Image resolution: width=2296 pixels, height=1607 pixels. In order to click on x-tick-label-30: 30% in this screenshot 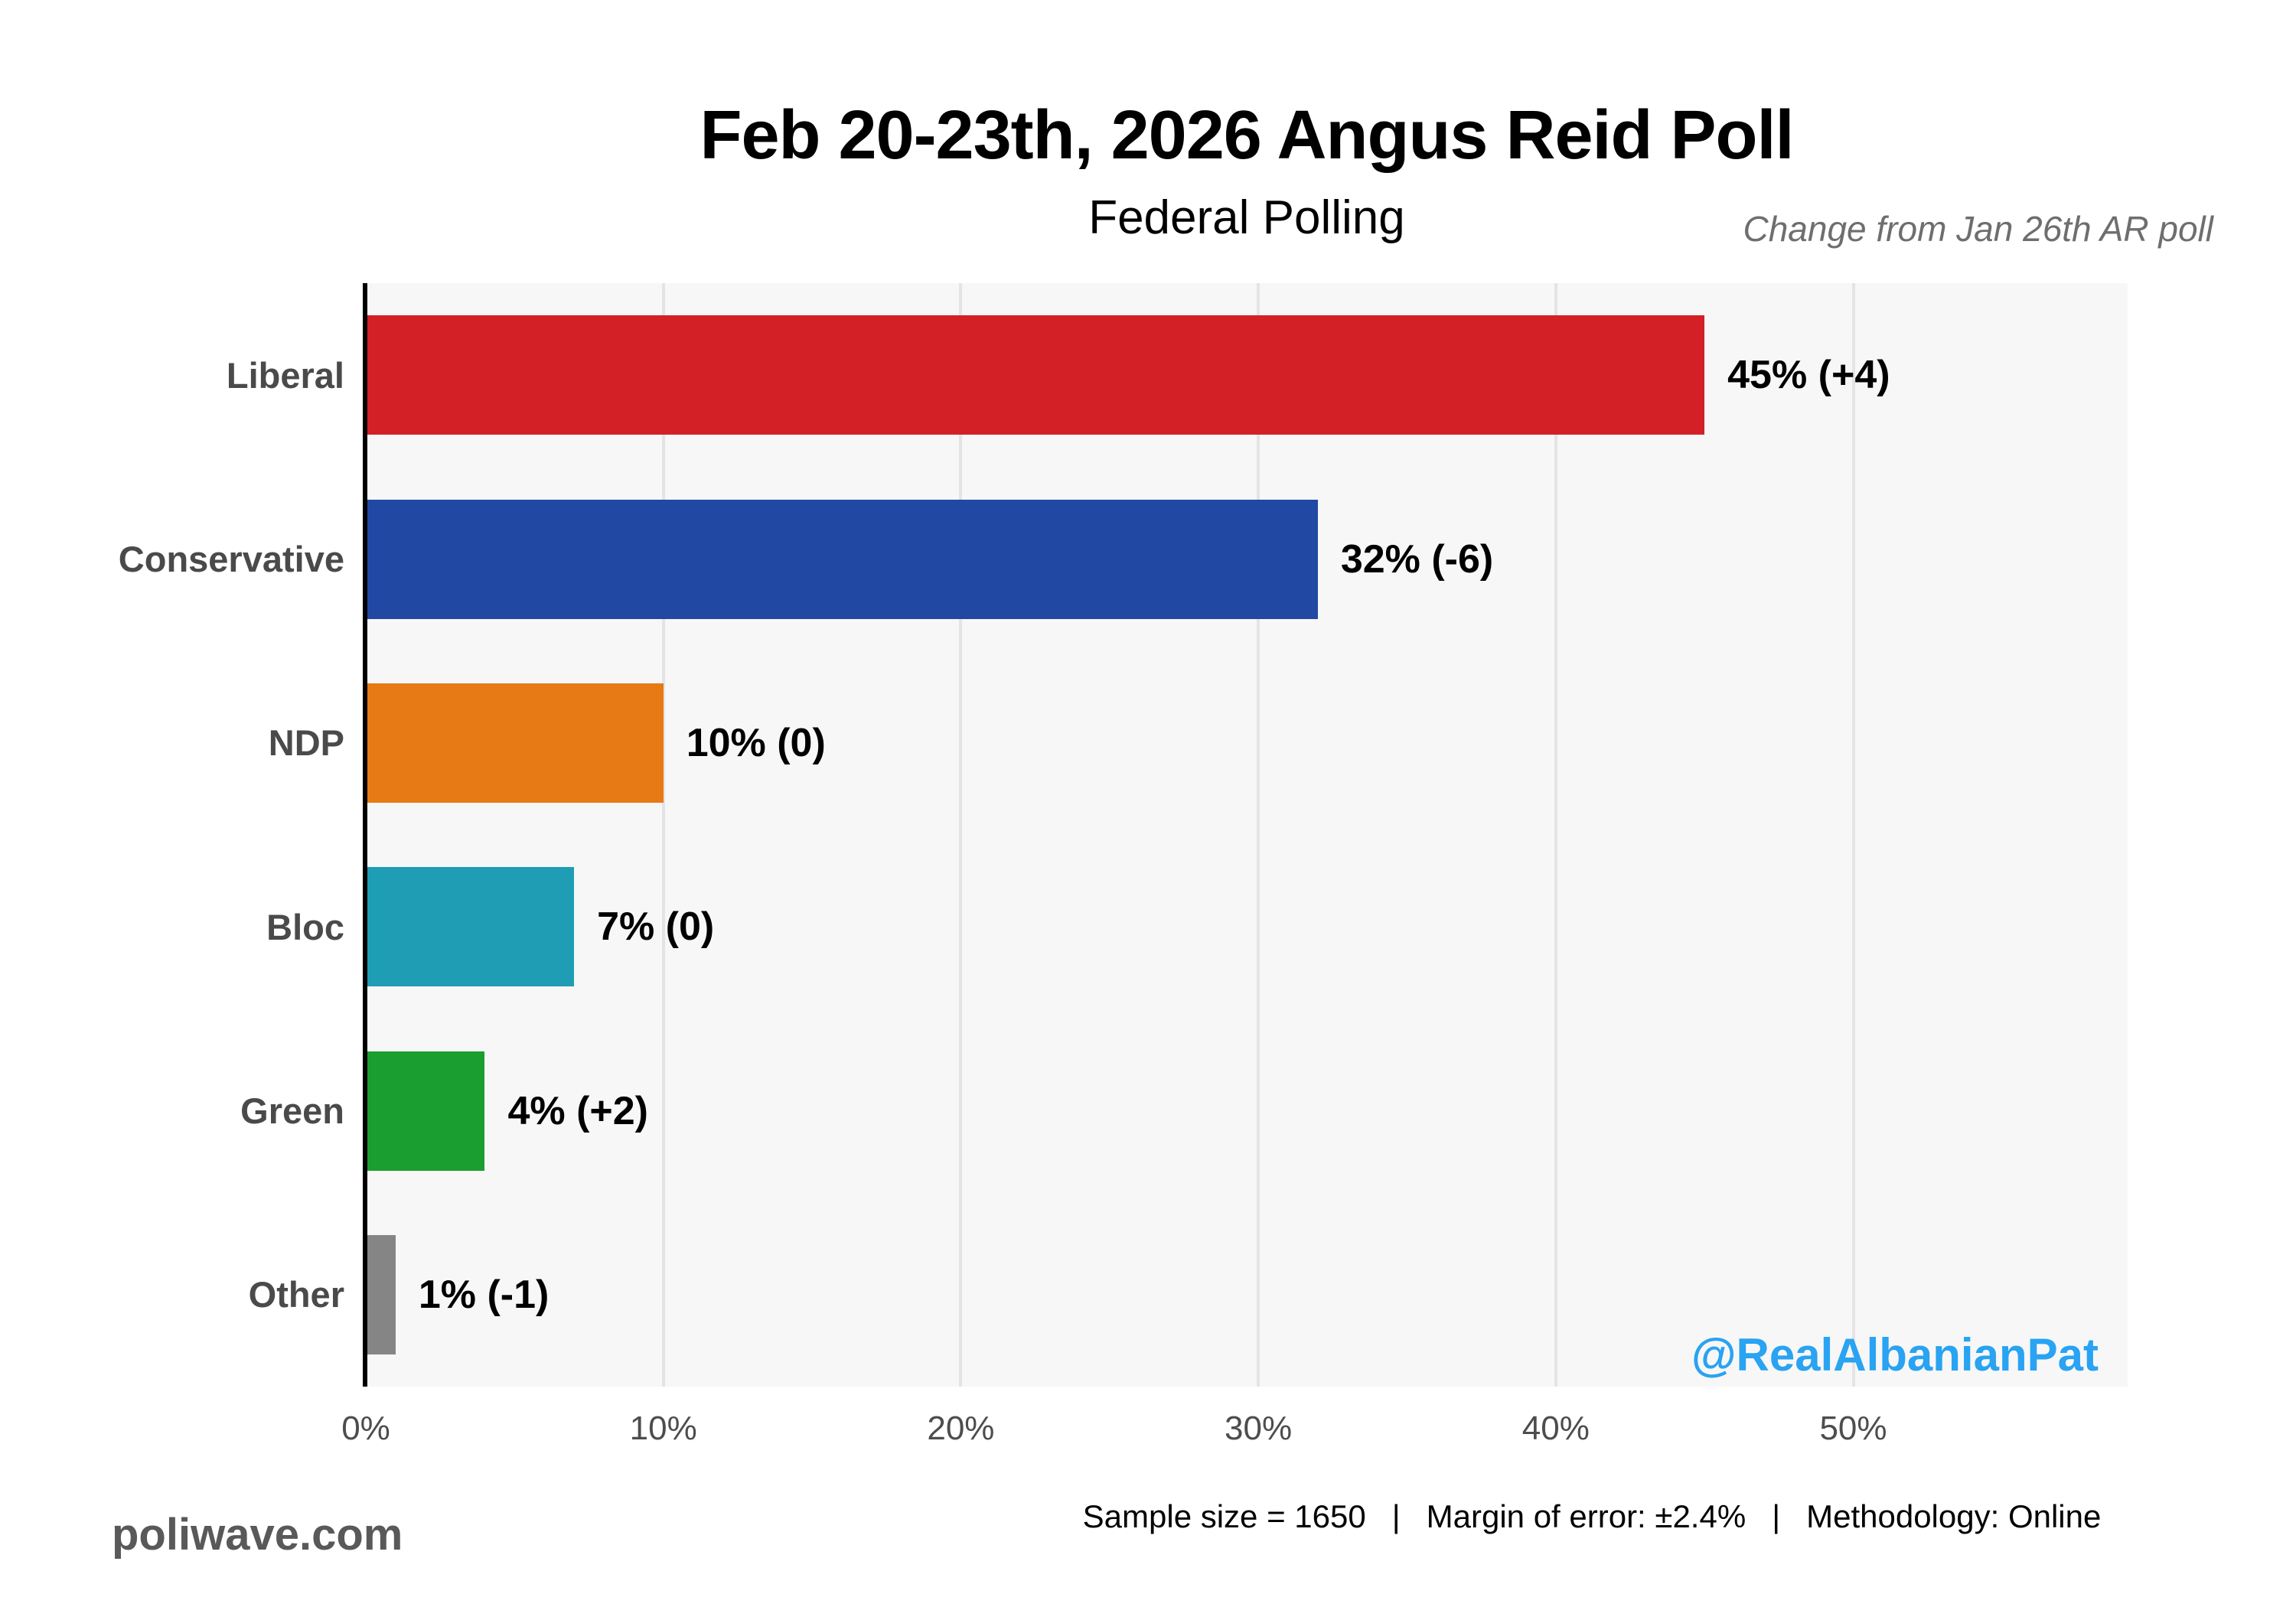, I will do `click(1259, 1429)`.